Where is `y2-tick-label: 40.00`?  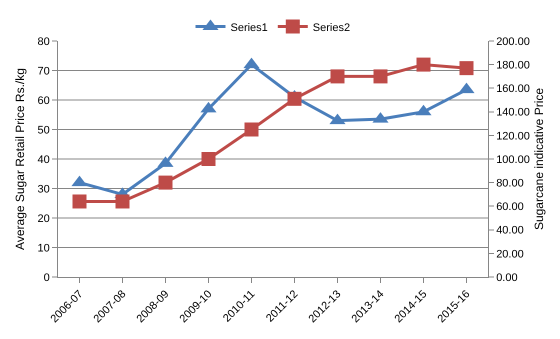
y2-tick-label: 40.00 is located at coordinates (510, 230).